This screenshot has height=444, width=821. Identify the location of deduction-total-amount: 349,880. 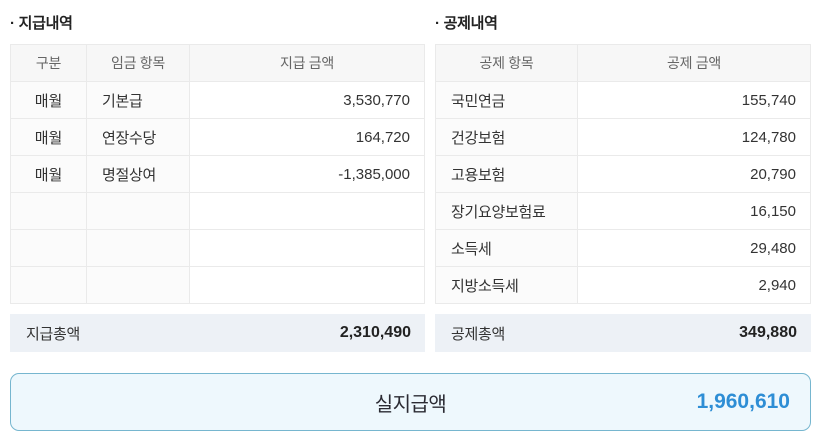
(768, 332).